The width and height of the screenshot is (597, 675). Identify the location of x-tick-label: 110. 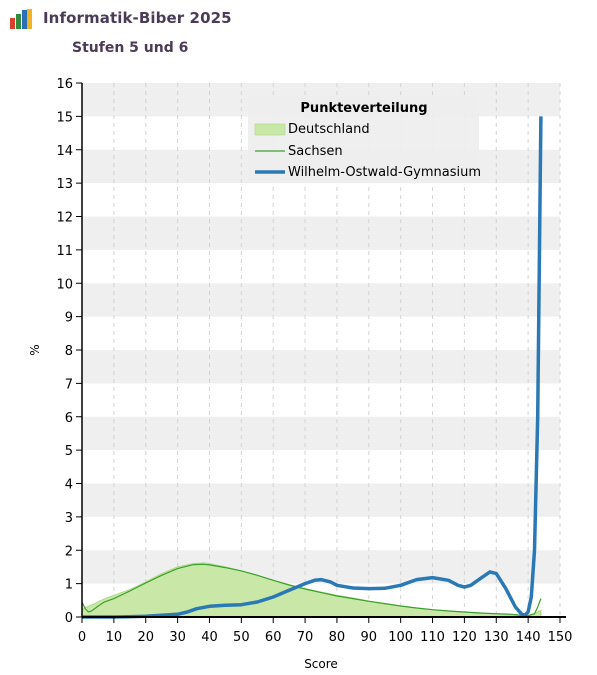
(432, 637).